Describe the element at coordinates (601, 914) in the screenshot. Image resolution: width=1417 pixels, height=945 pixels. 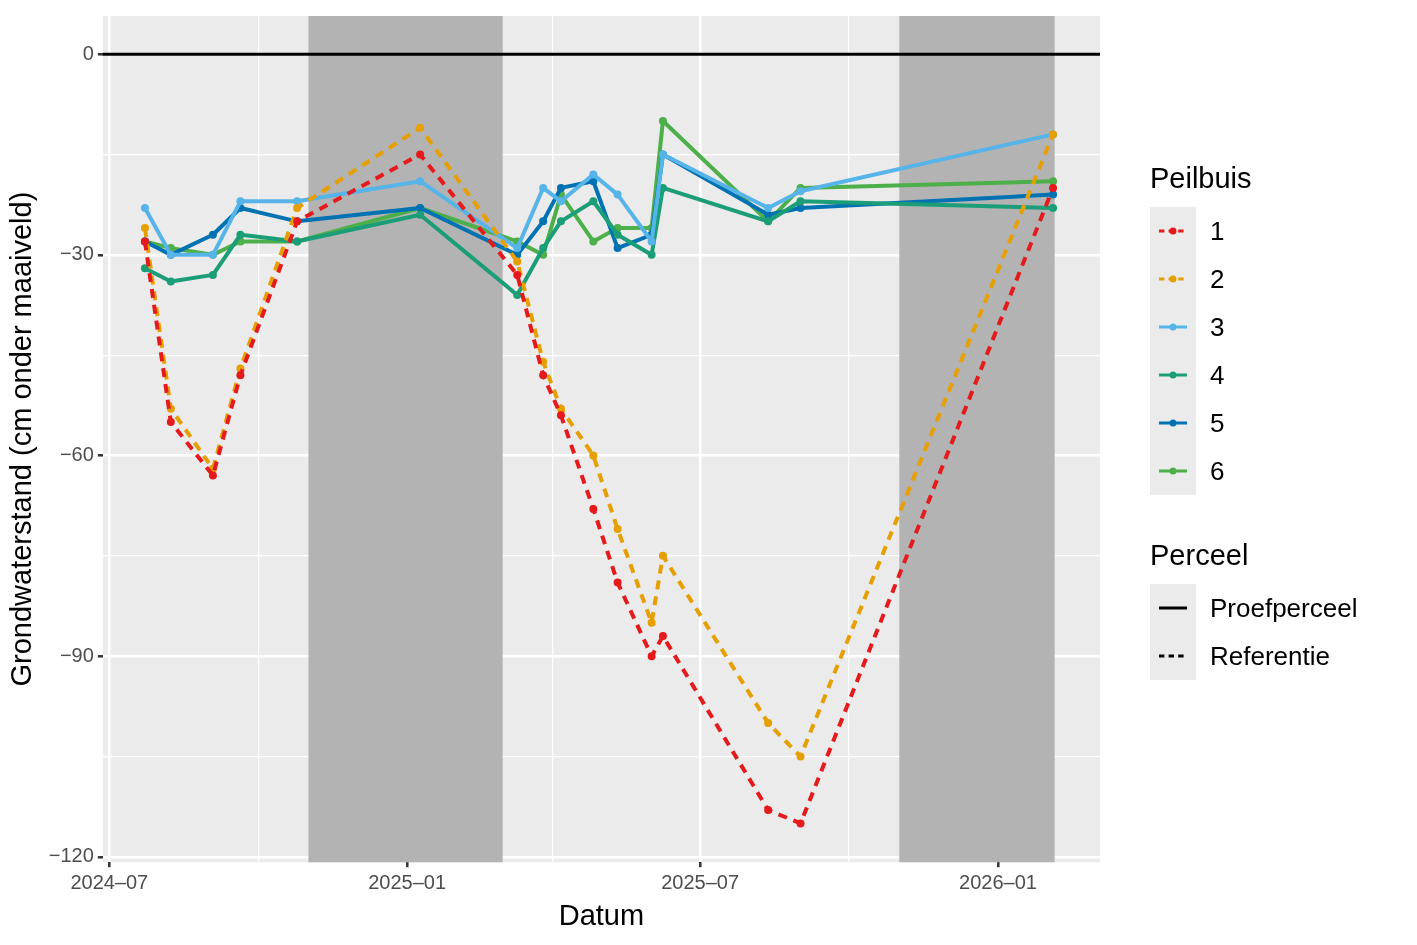
I see `x-axis-title: Datum` at that location.